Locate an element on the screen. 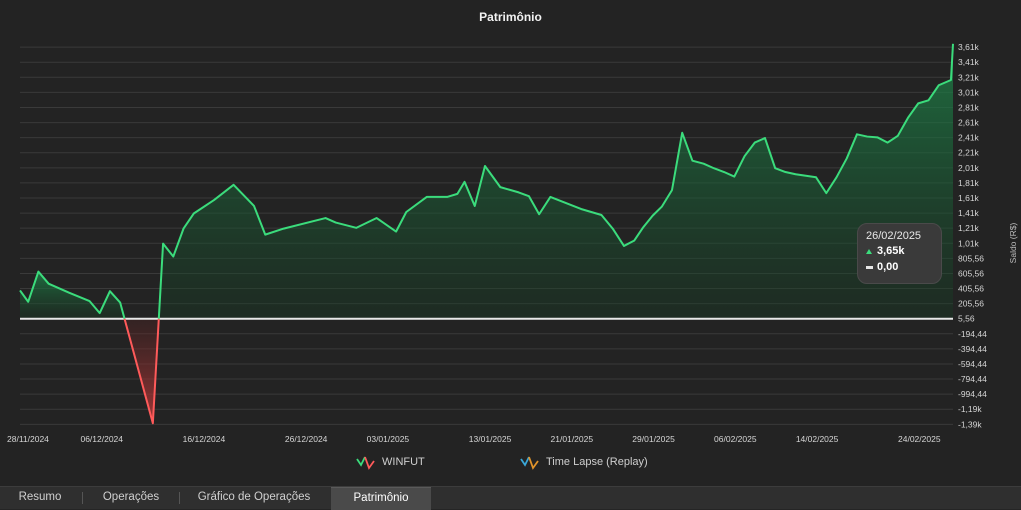  area-fill-up is located at coordinates (72, 295).